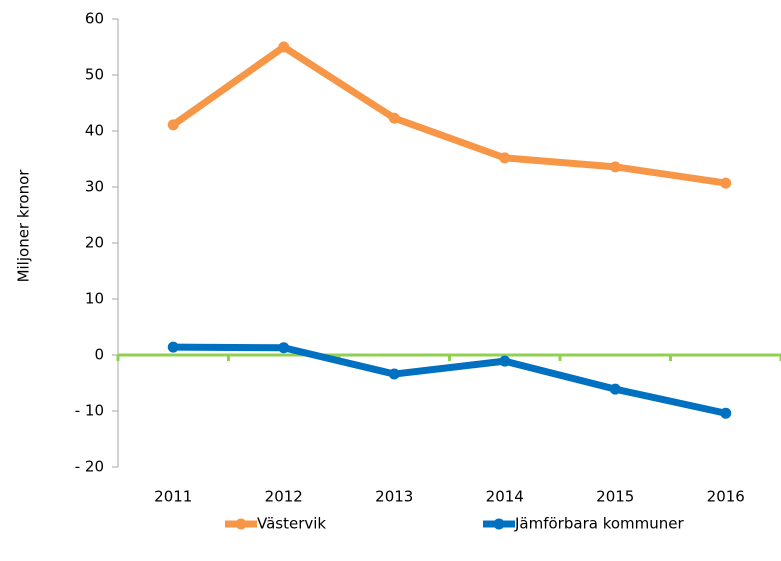 The height and width of the screenshot is (561, 781). What do you see at coordinates (291, 524) in the screenshot?
I see `legend-label: Västervik` at bounding box center [291, 524].